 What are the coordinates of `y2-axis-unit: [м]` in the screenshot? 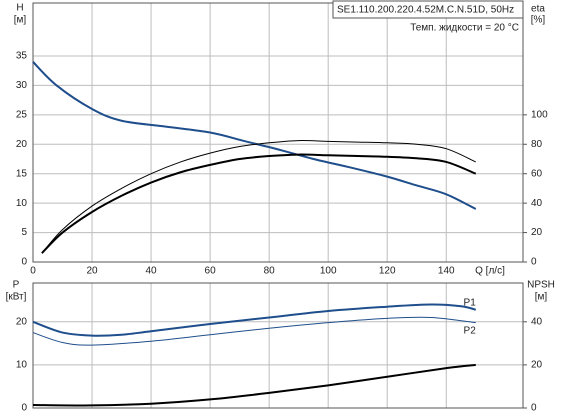 It's located at (541, 297).